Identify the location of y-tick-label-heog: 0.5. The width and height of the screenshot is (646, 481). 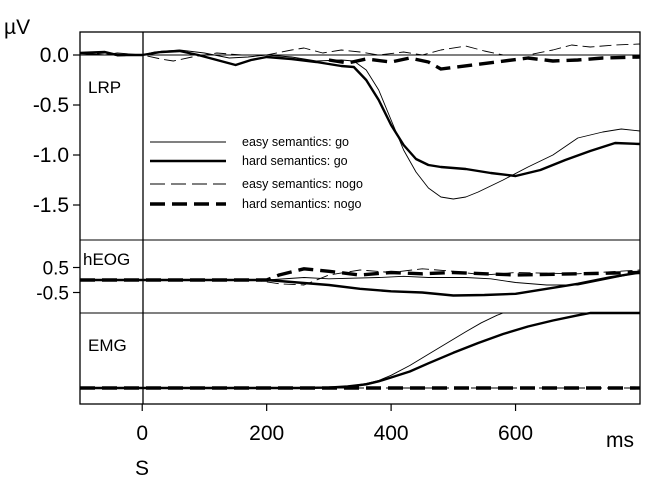
(56, 269).